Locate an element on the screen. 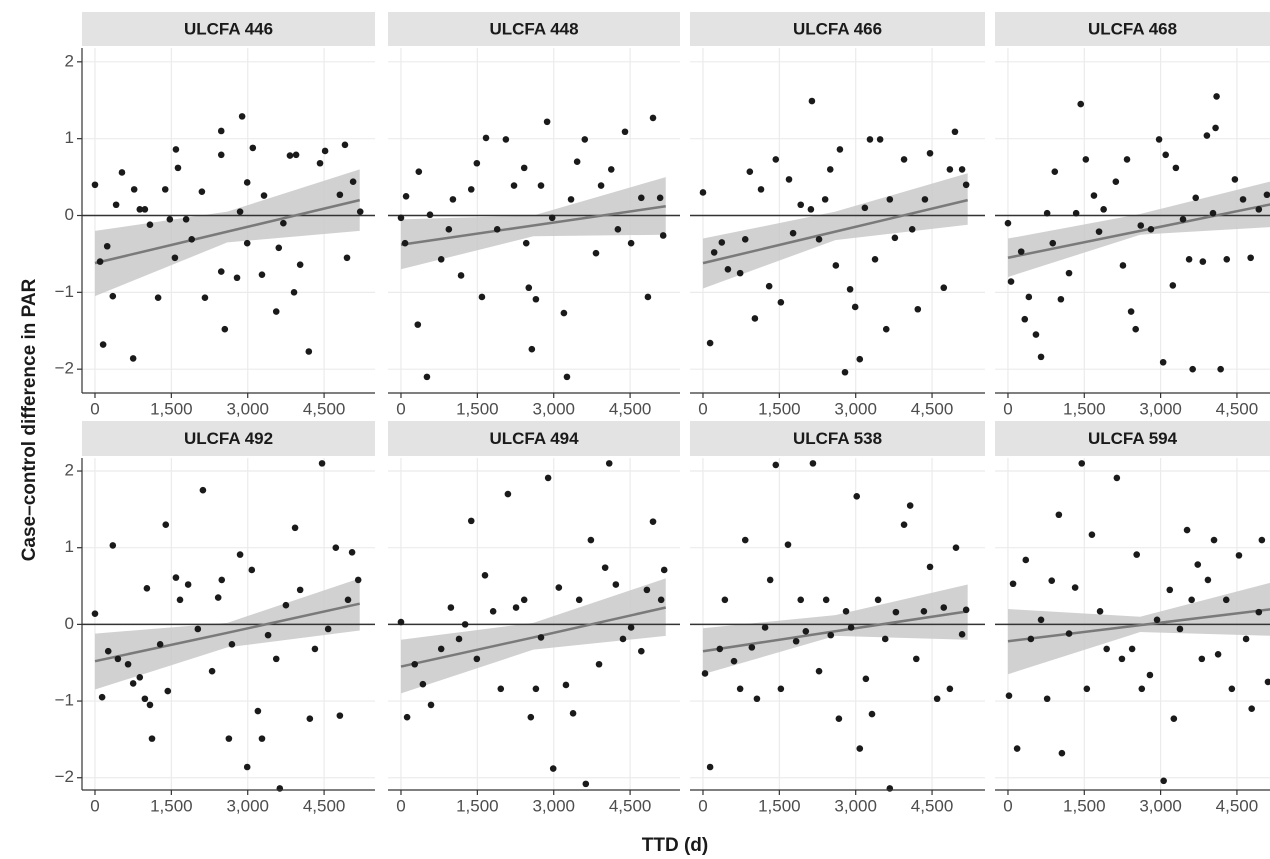 This screenshot has height=859, width=1270. strip is located at coordinates (534, 29).